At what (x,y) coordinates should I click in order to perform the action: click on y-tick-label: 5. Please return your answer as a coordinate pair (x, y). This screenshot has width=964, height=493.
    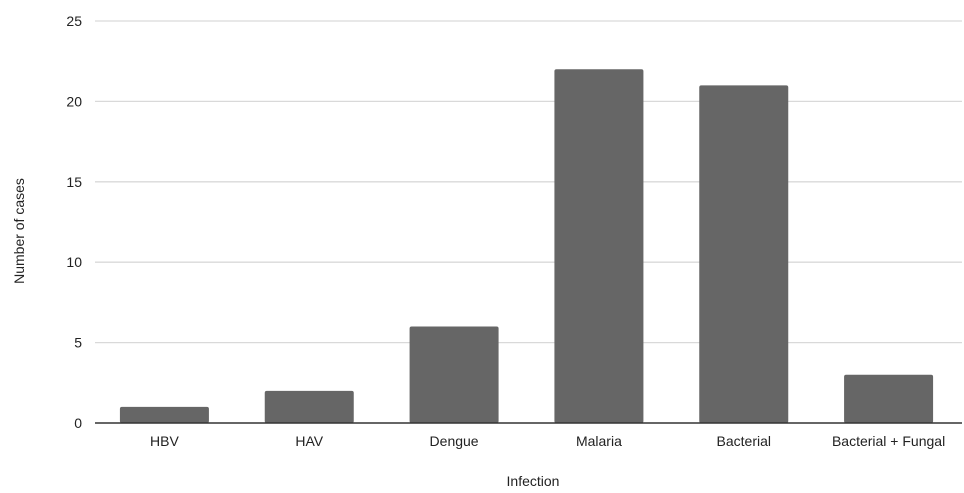
    Looking at the image, I should click on (78, 343).